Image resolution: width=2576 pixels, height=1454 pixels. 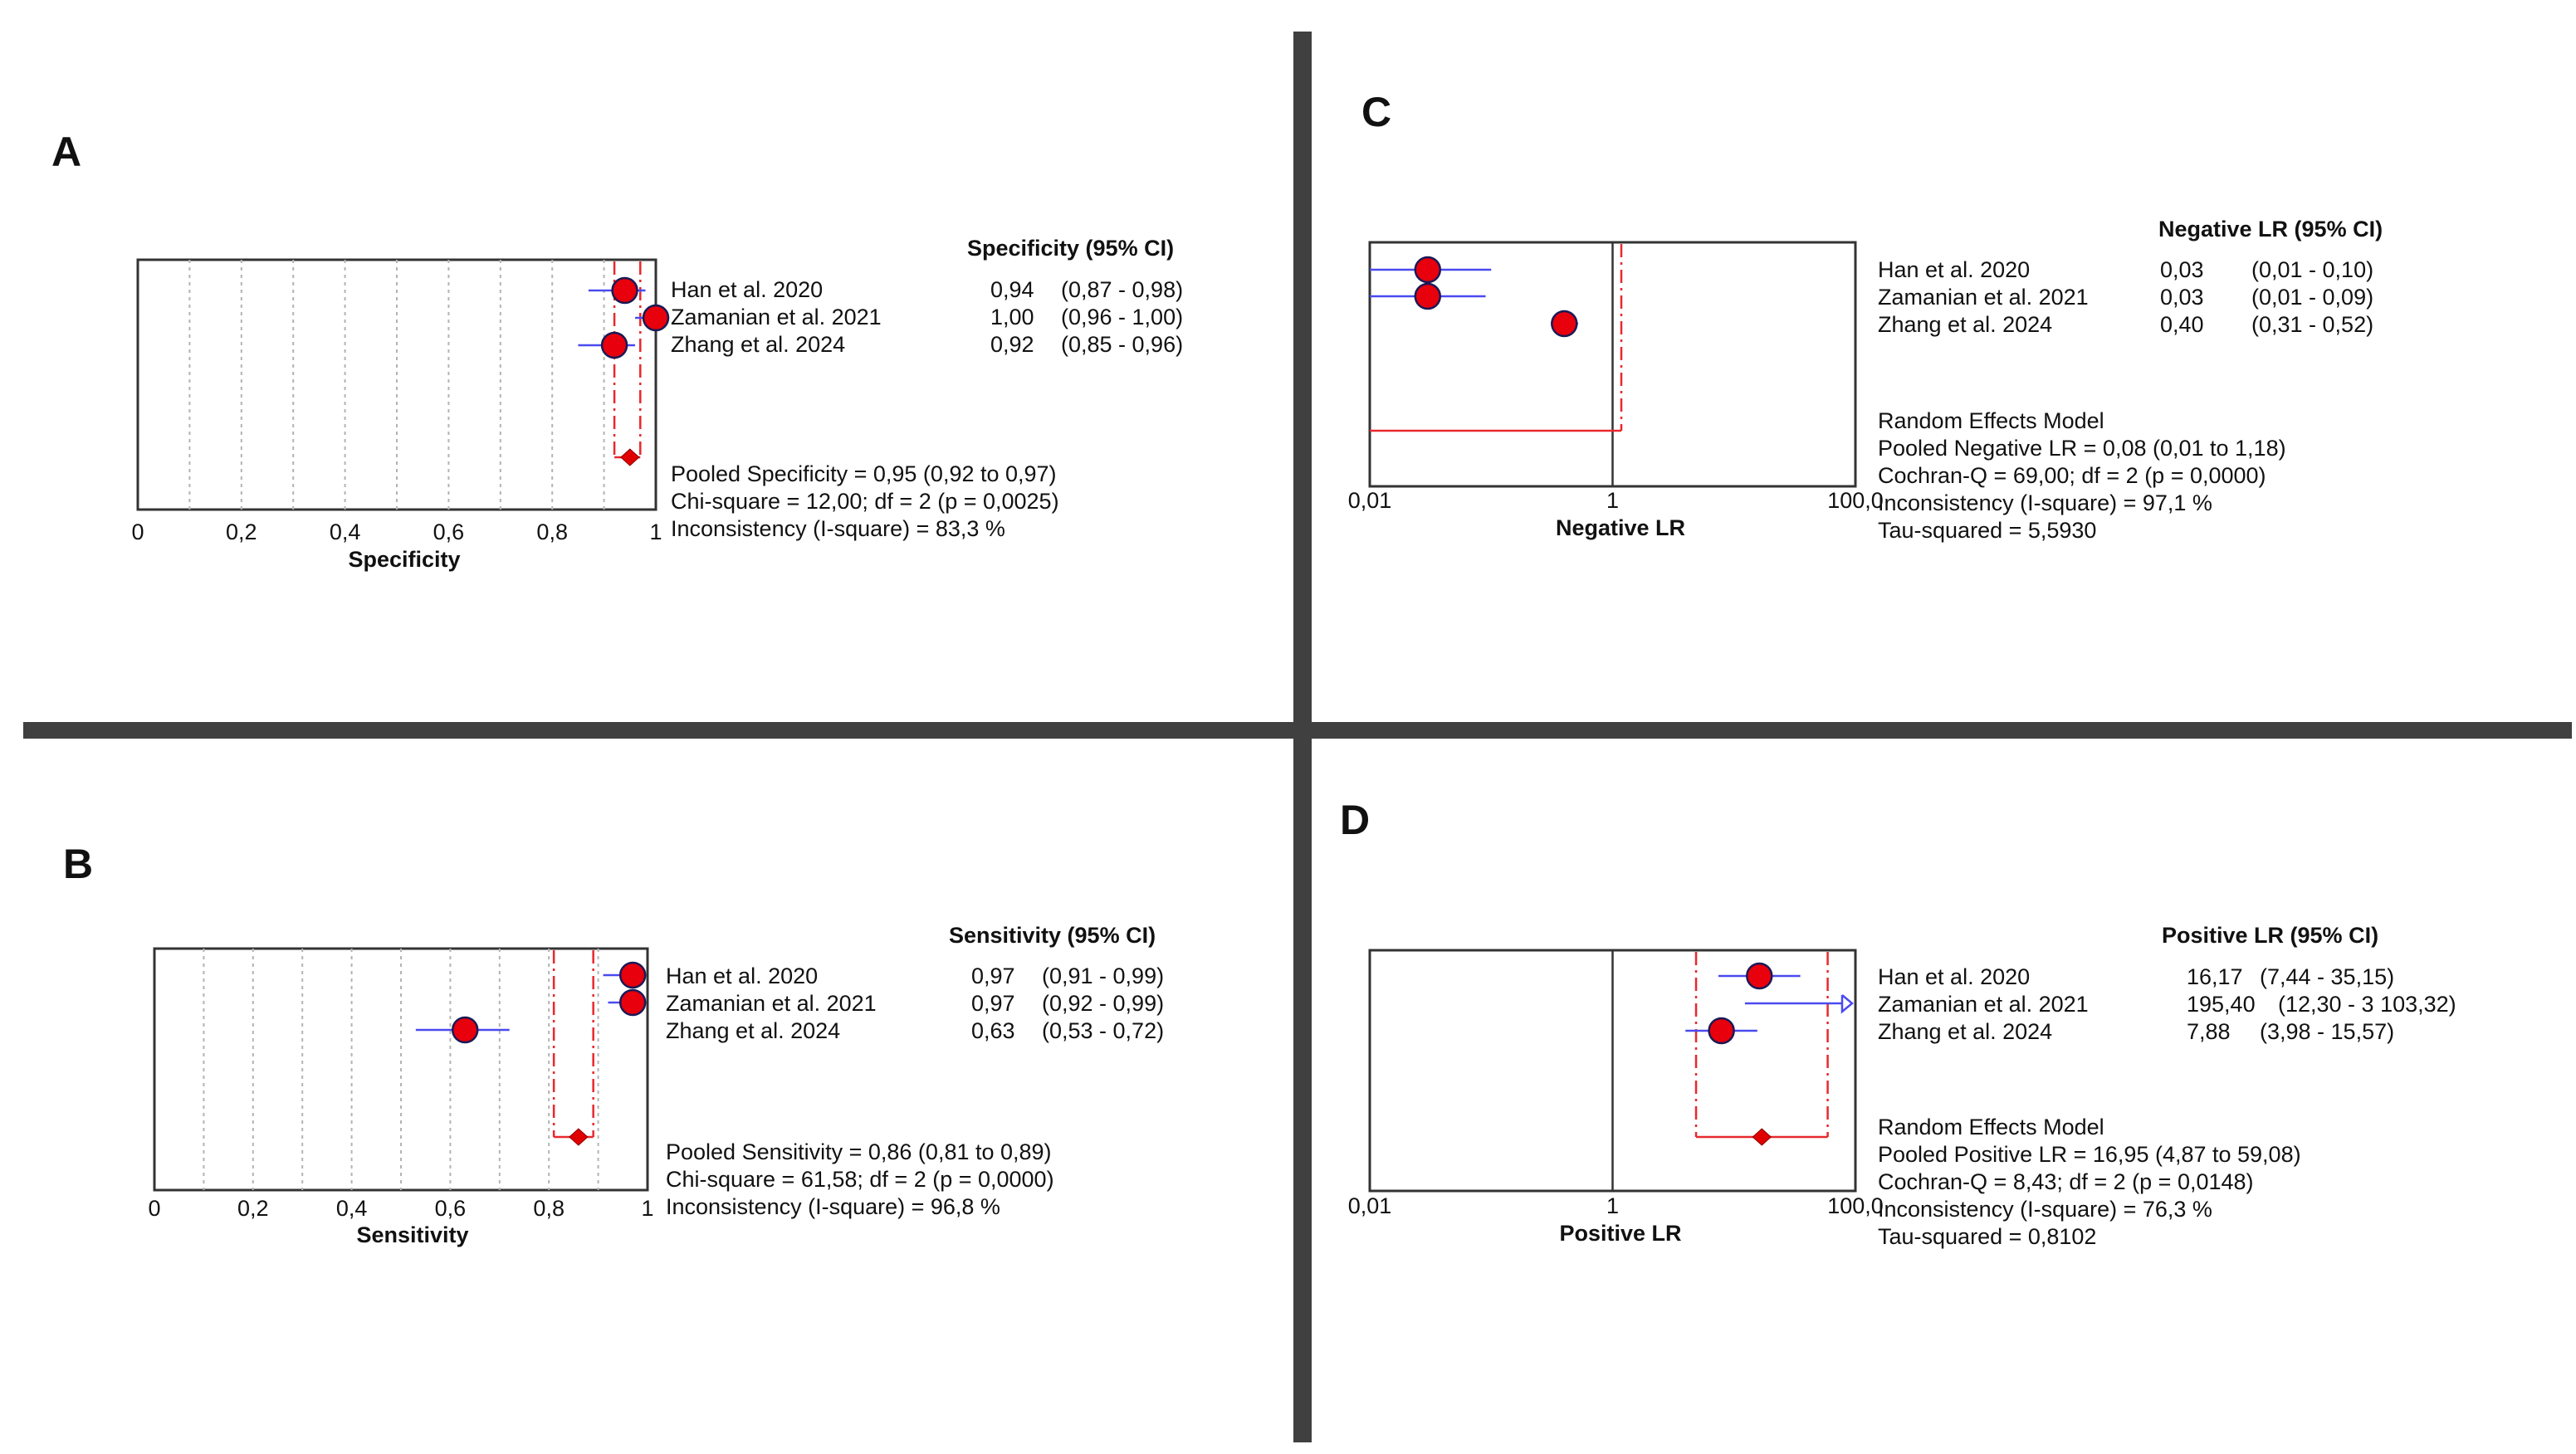 I want to click on panel-a-study-ci: (0,85 - 0,96), so click(x=1122, y=344).